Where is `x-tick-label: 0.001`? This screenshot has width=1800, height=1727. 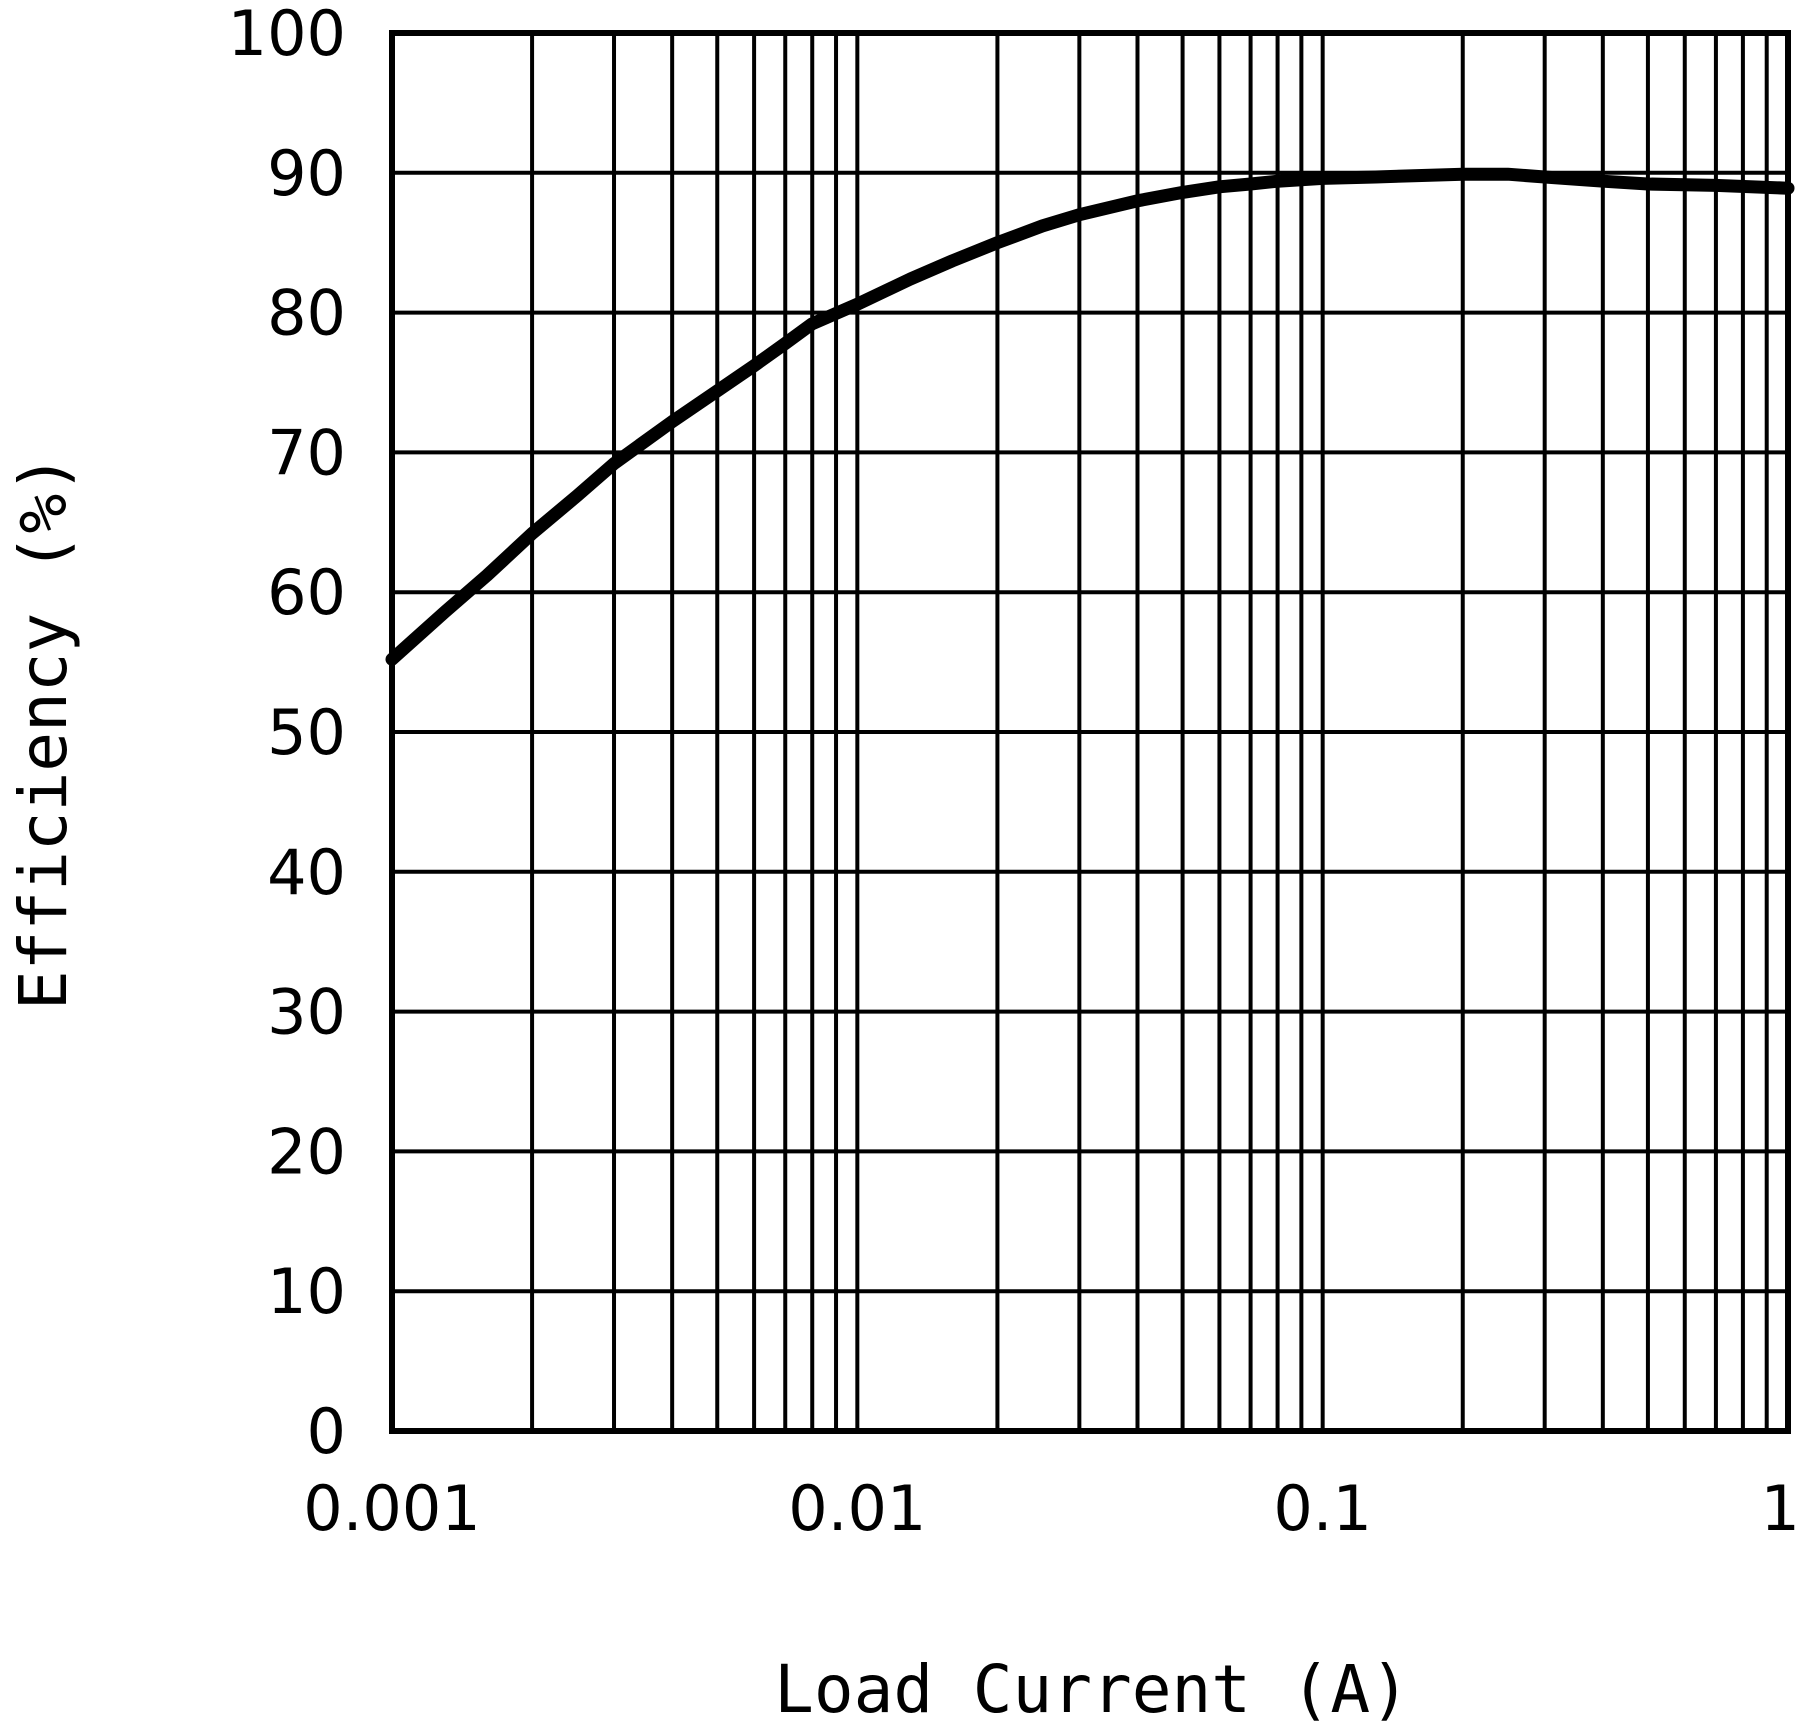 x-tick-label: 0.001 is located at coordinates (392, 1508).